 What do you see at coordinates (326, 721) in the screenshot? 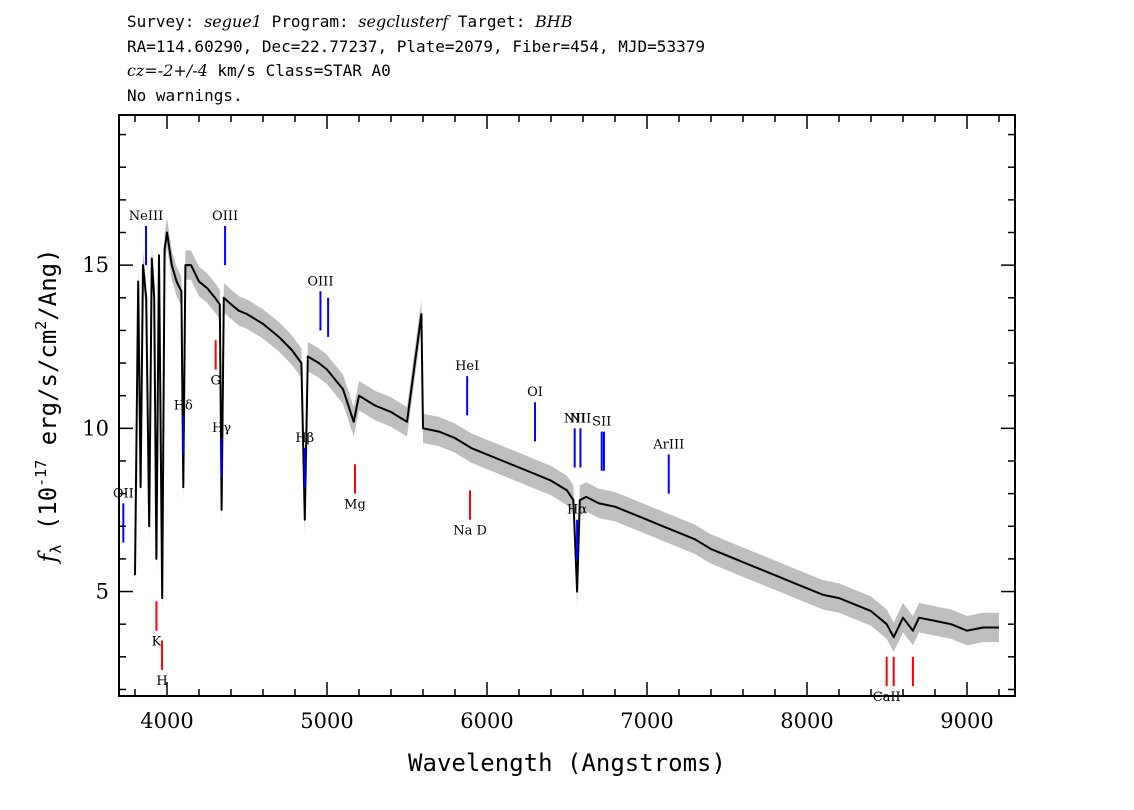
I see `x-tick-label: 5000` at bounding box center [326, 721].